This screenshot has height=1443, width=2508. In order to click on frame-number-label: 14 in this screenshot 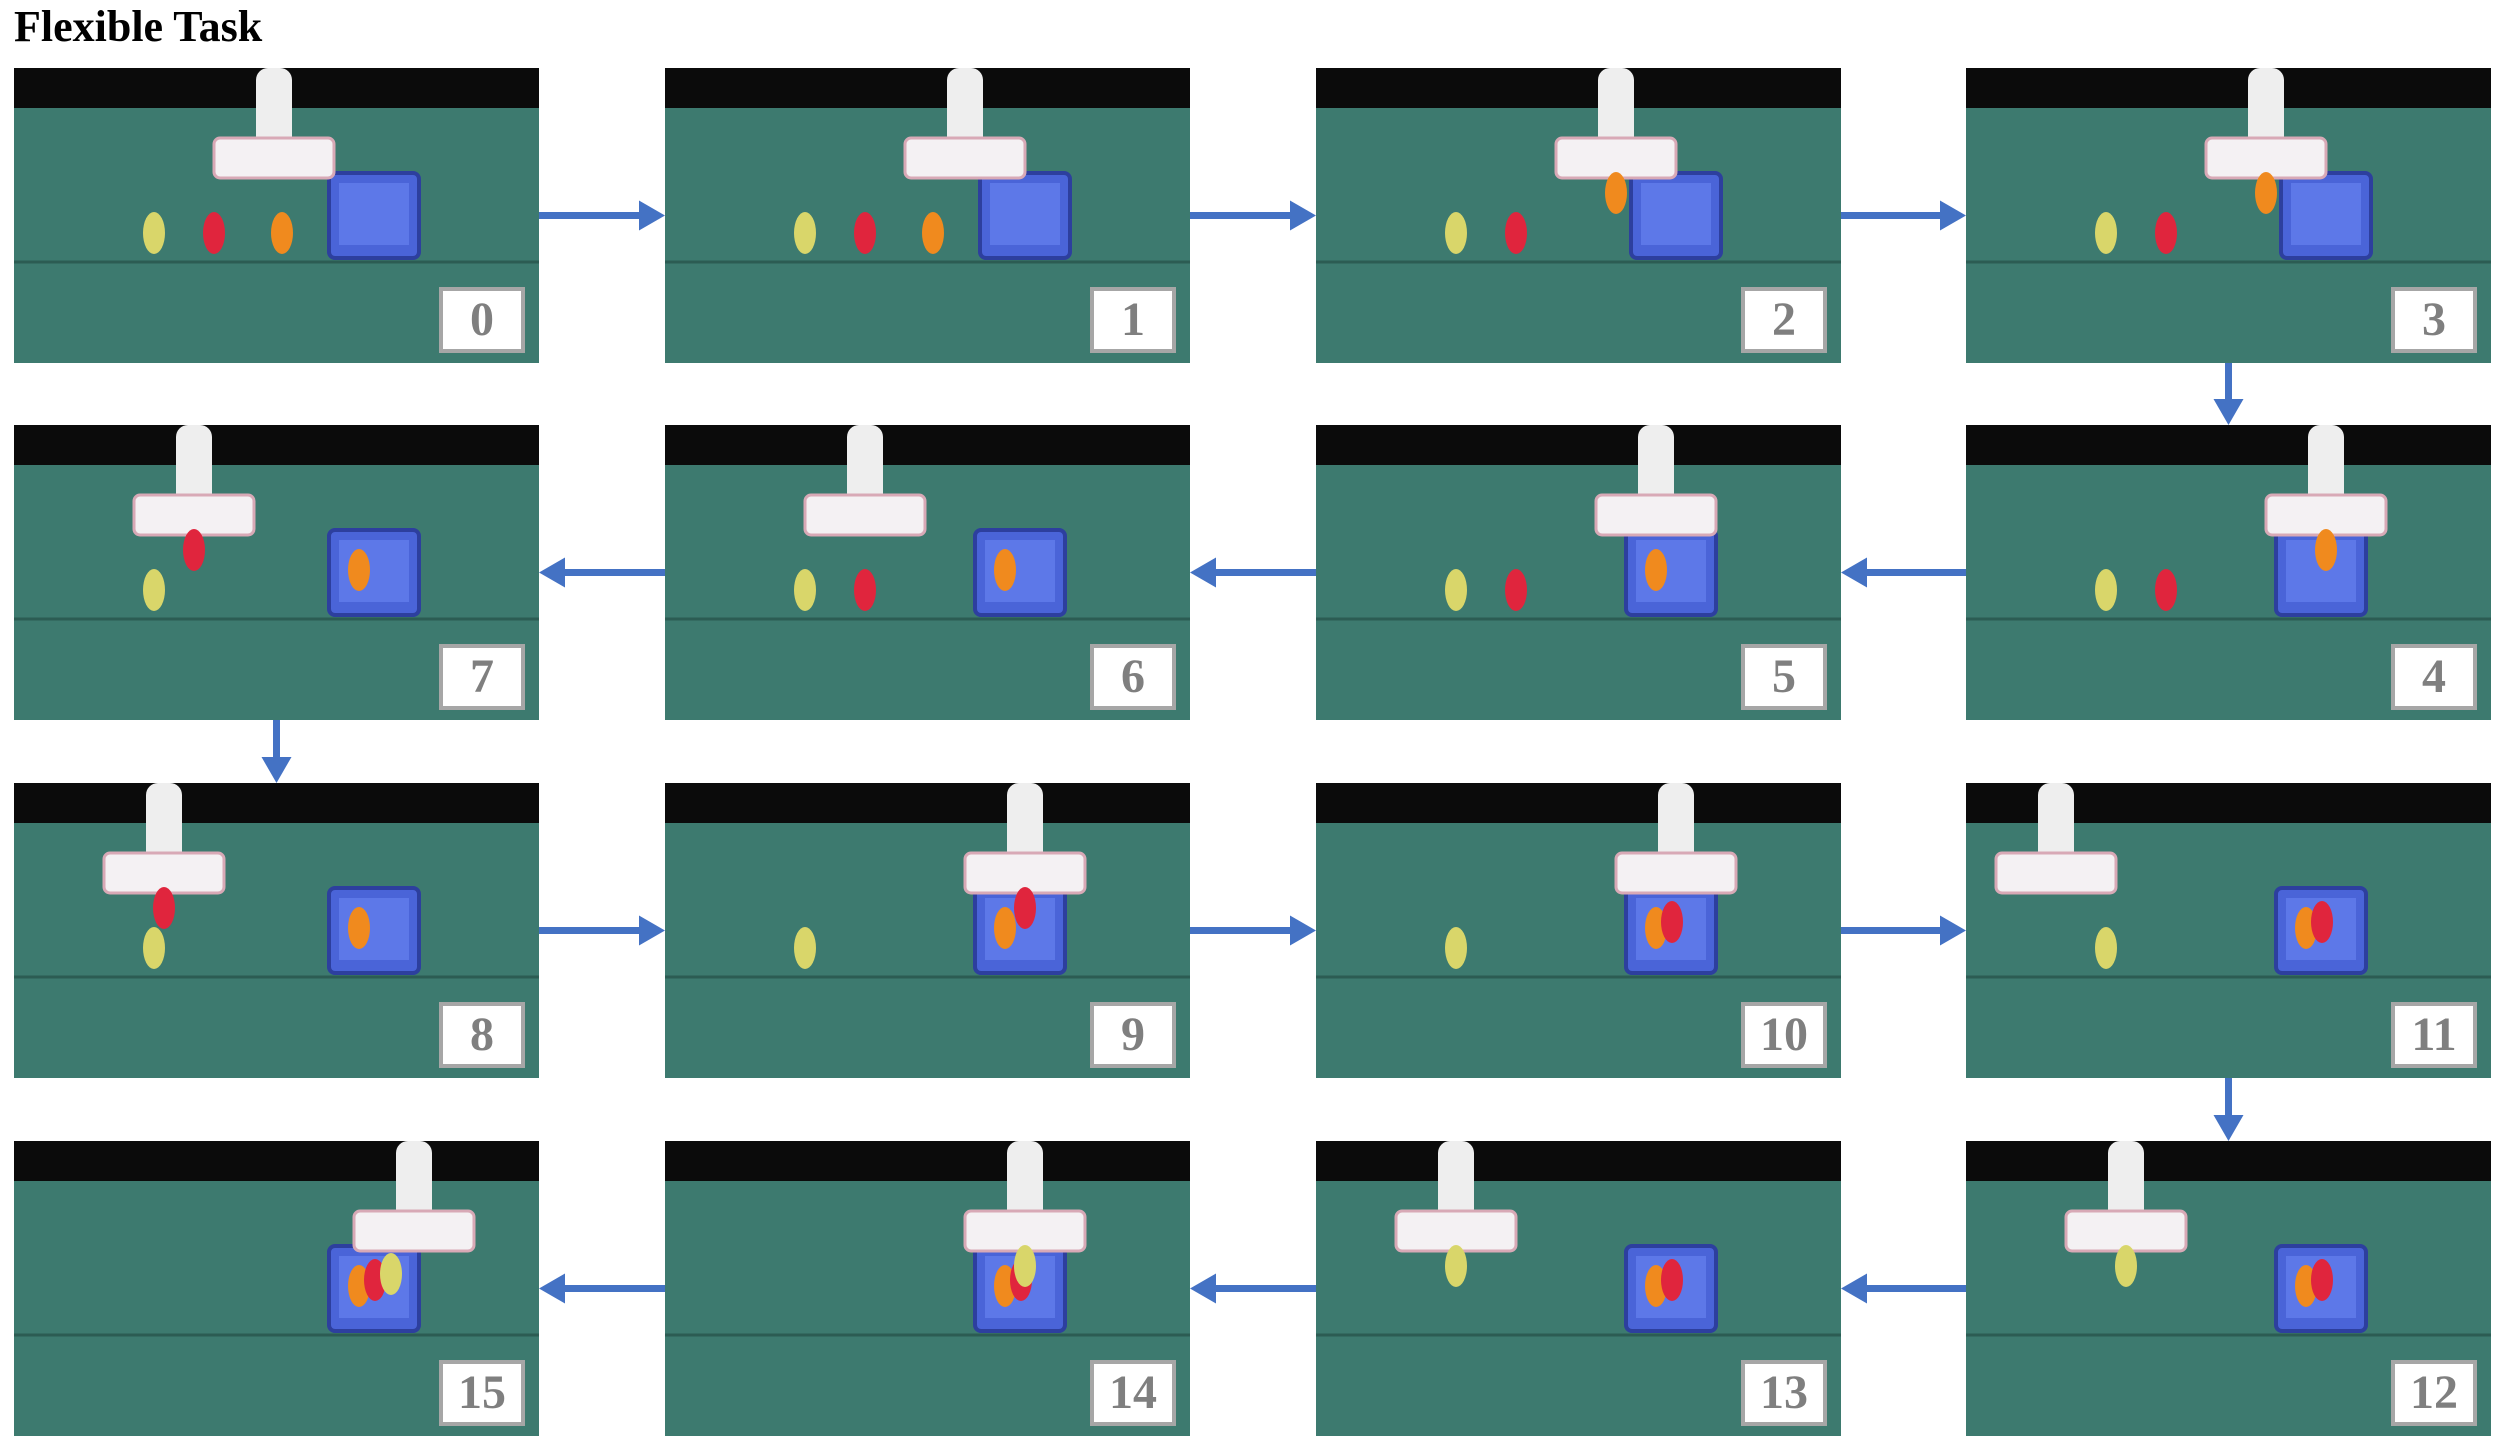, I will do `click(1133, 1393)`.